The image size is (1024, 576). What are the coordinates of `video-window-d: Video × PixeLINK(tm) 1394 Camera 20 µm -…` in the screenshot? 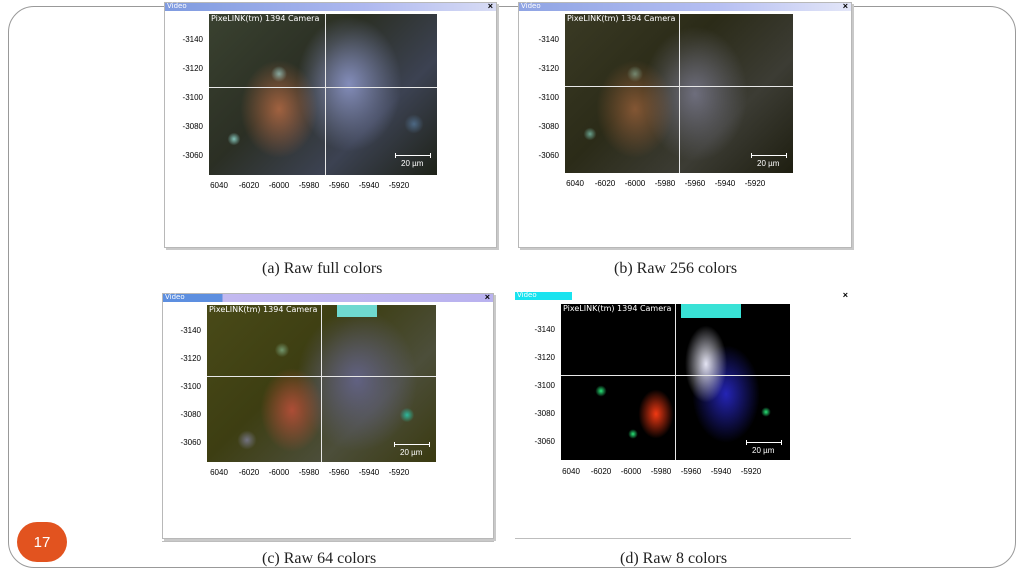 It's located at (683, 414).